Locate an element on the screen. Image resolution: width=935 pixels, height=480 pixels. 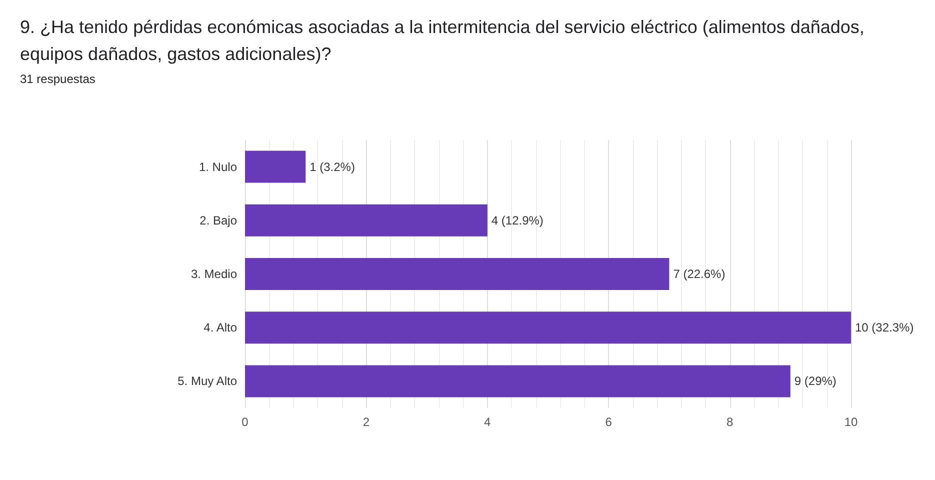
data-label: 10 (32.3%) is located at coordinates (884, 327).